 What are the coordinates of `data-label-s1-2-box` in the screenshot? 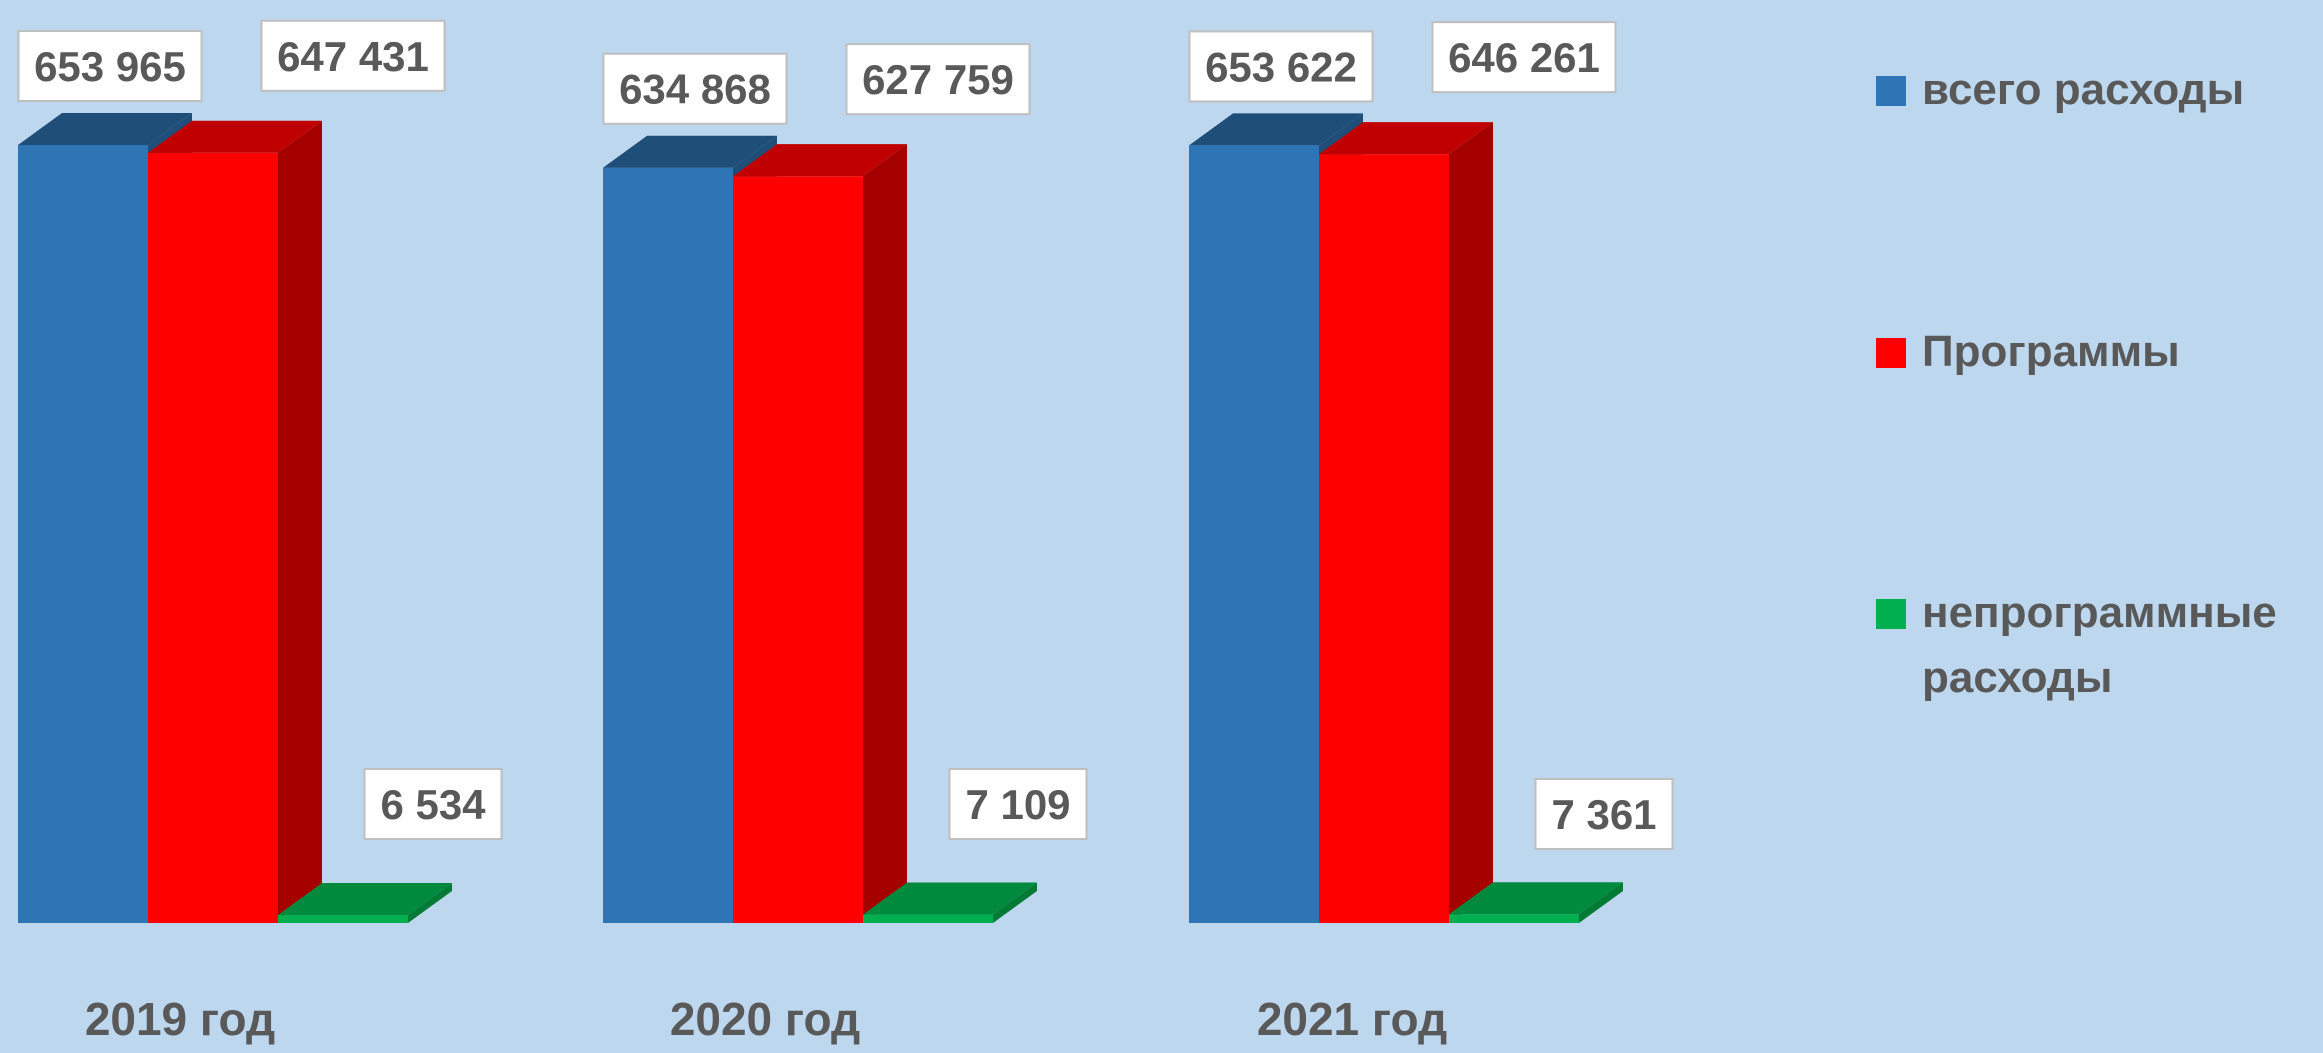 It's located at (695, 88).